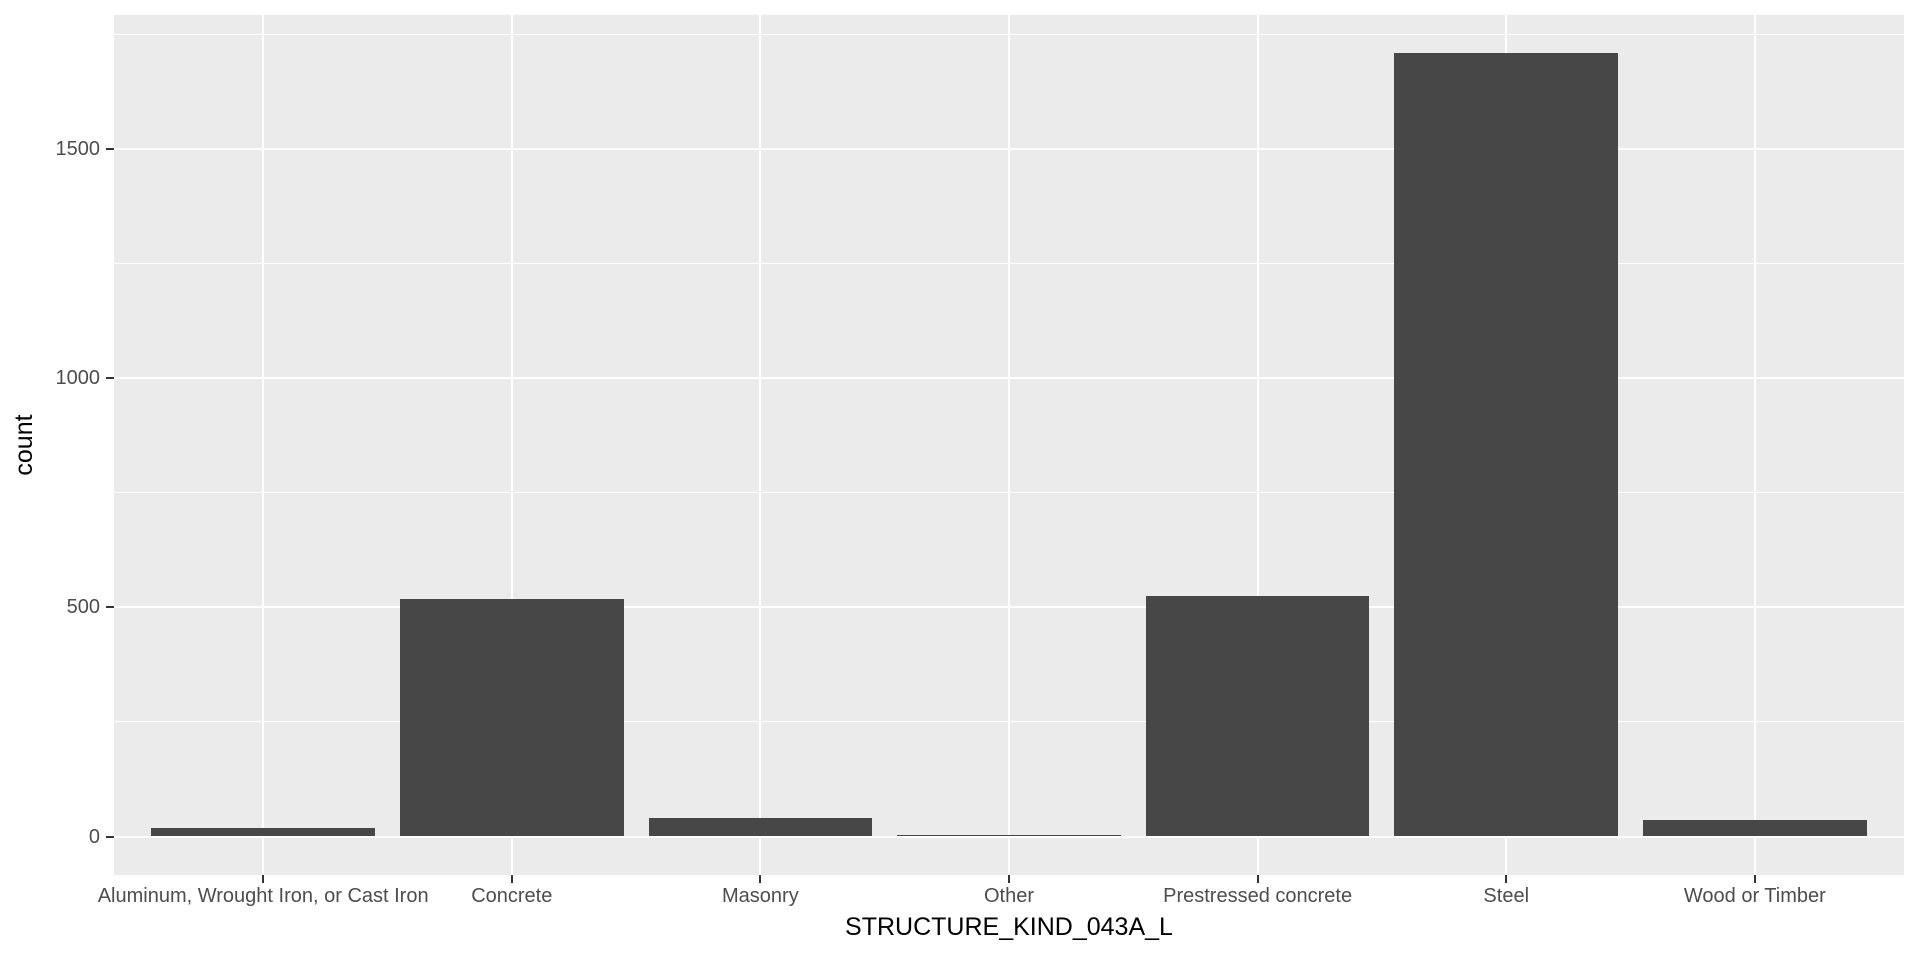 Image resolution: width=1920 pixels, height=960 pixels. Describe the element at coordinates (1754, 896) in the screenshot. I see `x-tick-label: Wood or Timber` at that location.